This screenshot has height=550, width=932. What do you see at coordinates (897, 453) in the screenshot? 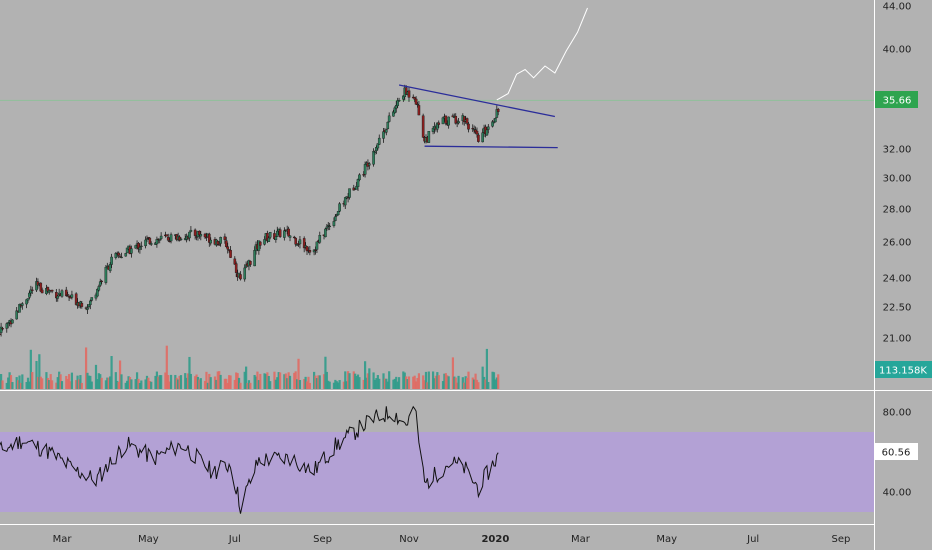
I see `rsi-axis: 80.00 40.00` at bounding box center [897, 453].